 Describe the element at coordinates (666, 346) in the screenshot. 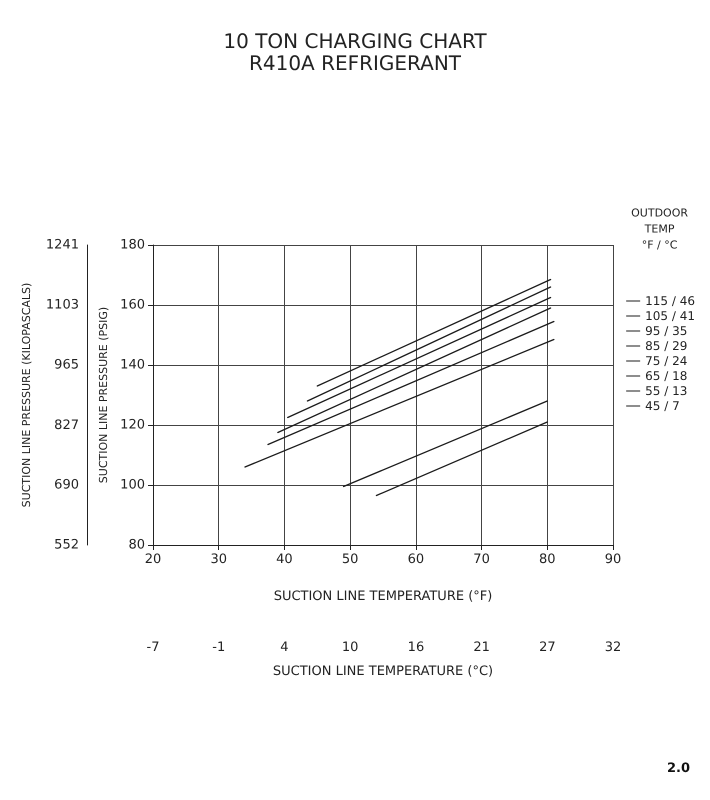

I see `legend-label: 85 / 29` at that location.